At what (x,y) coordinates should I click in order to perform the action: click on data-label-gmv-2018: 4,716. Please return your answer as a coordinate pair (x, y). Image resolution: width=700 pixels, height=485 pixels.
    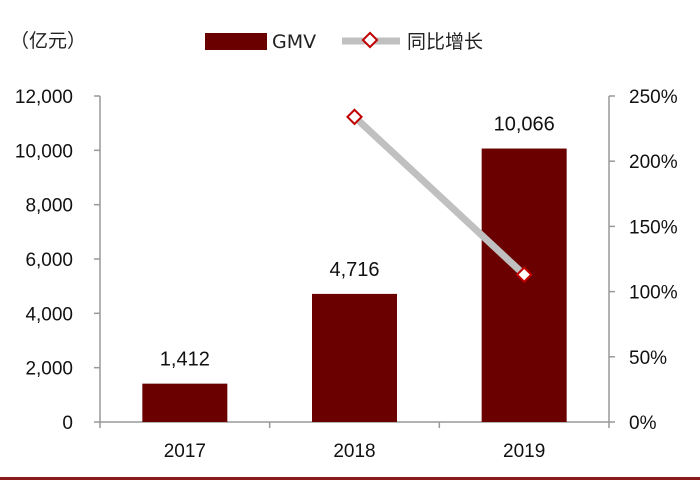
    Looking at the image, I should click on (354, 270).